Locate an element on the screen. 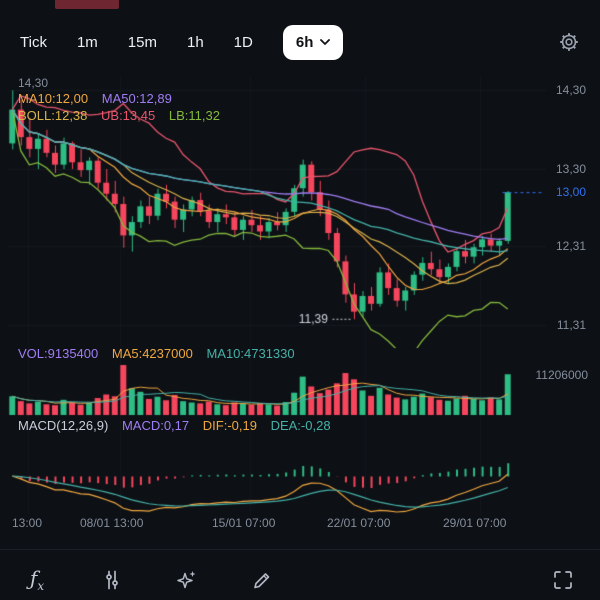  ai-tools-button is located at coordinates (187, 580).